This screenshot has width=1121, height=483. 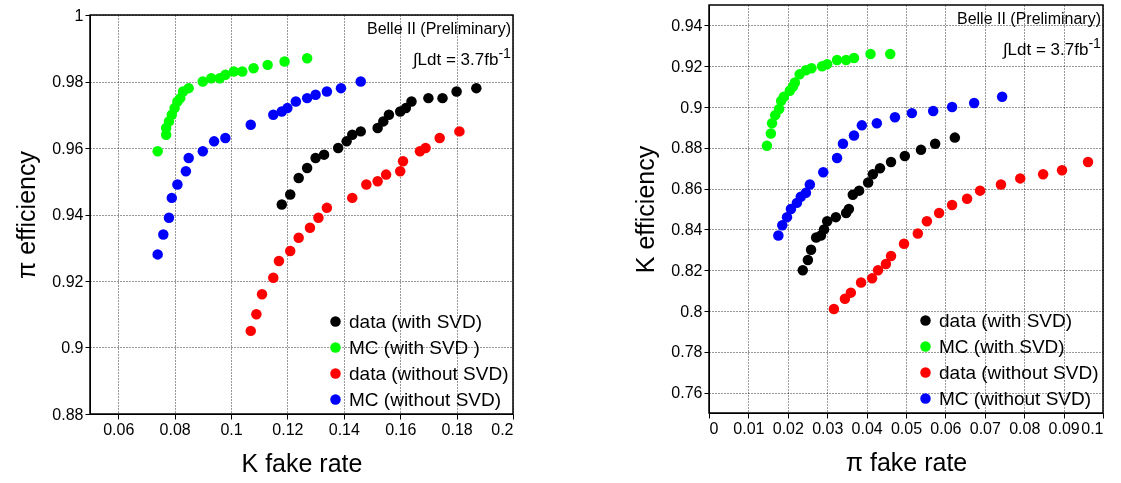 I want to click on x-tick-label: 0, so click(x=714, y=428).